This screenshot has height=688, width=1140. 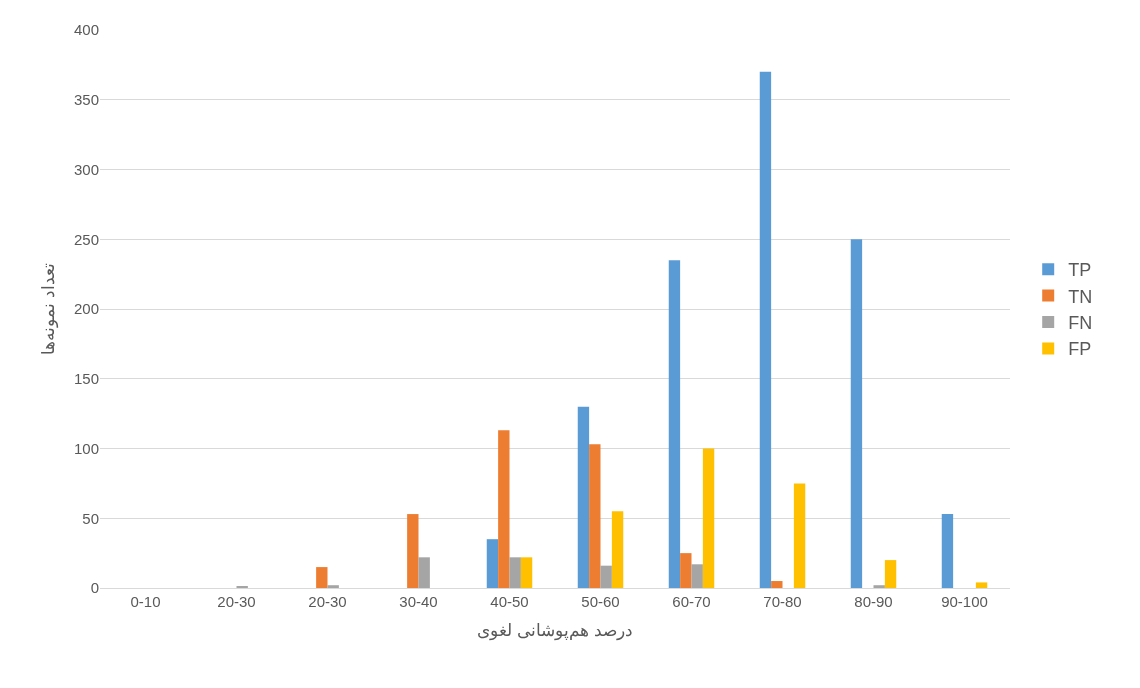 What do you see at coordinates (1080, 349) in the screenshot?
I see `legend-label: FP` at bounding box center [1080, 349].